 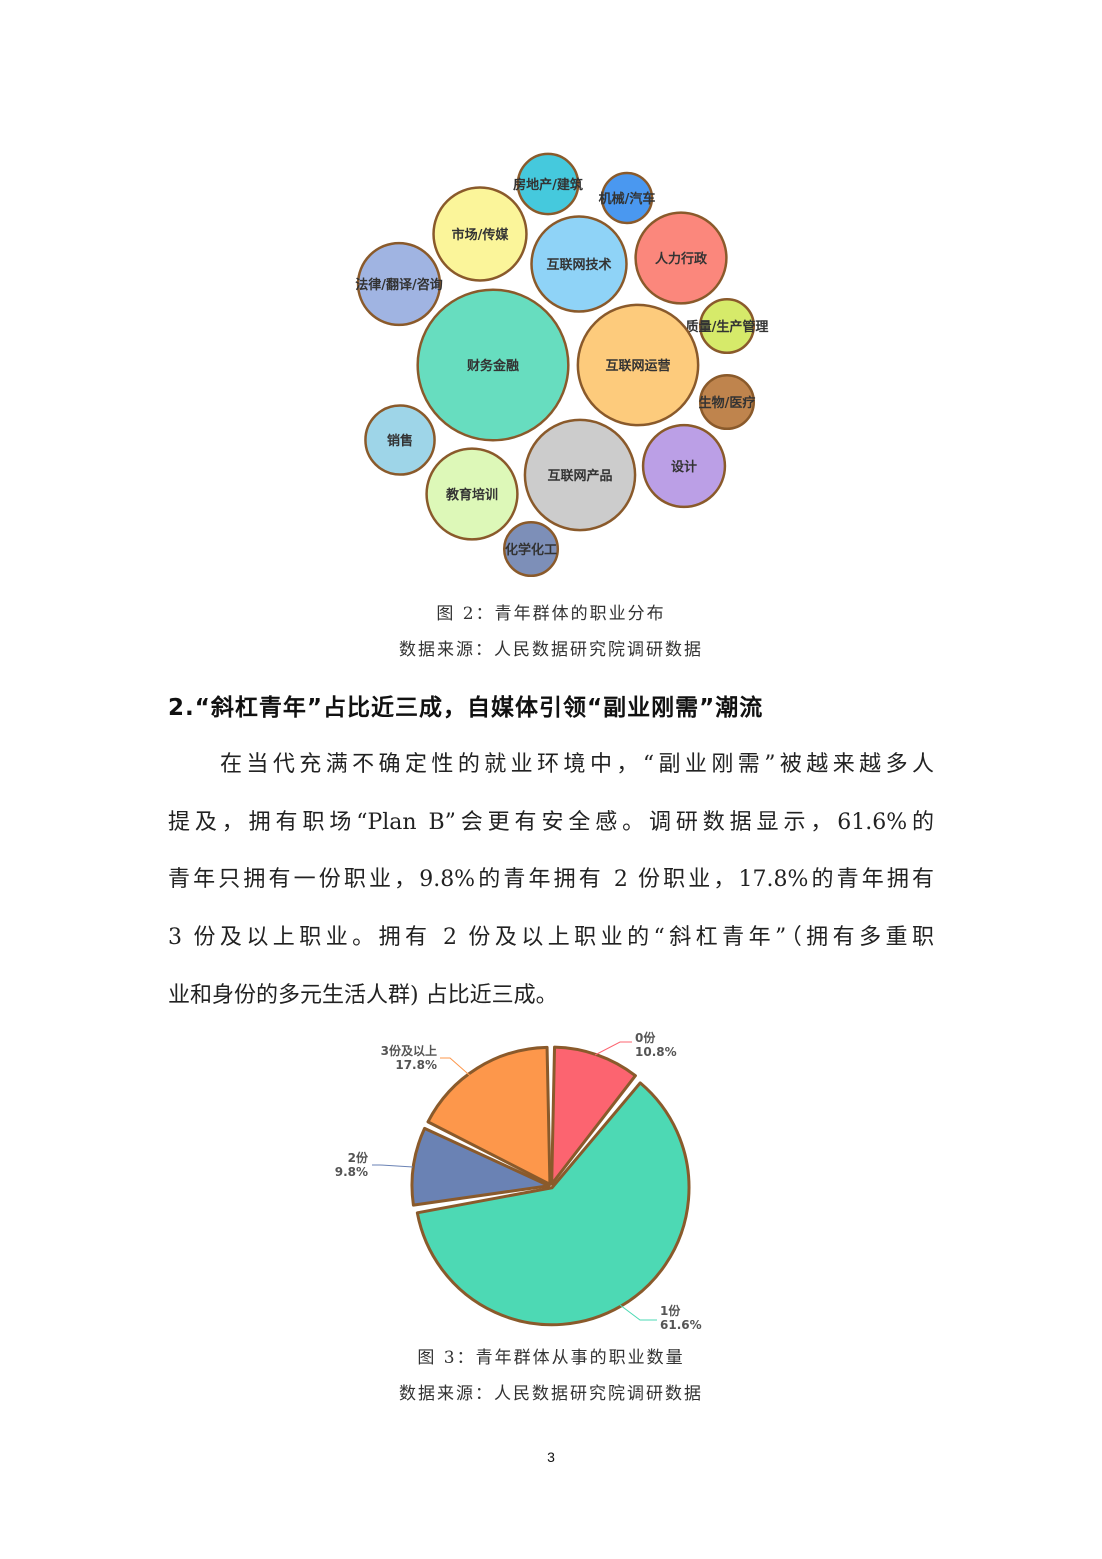 I want to click on bubble-label: 质量/生产管理, so click(x=727, y=327).